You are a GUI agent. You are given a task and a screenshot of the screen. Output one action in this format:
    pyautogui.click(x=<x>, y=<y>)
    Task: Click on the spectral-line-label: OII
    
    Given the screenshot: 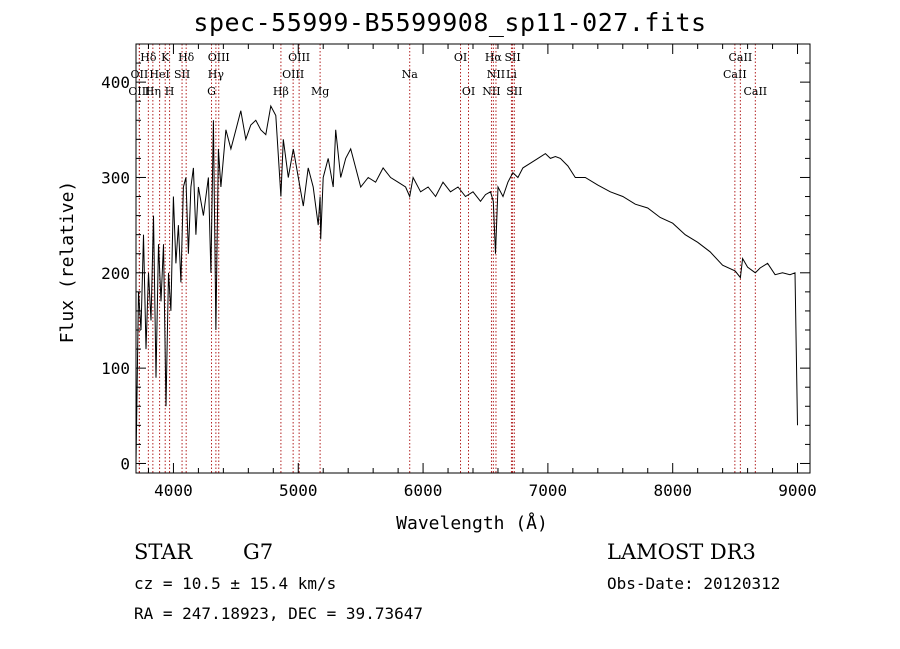 What is the action you would take?
    pyautogui.click(x=140, y=74)
    